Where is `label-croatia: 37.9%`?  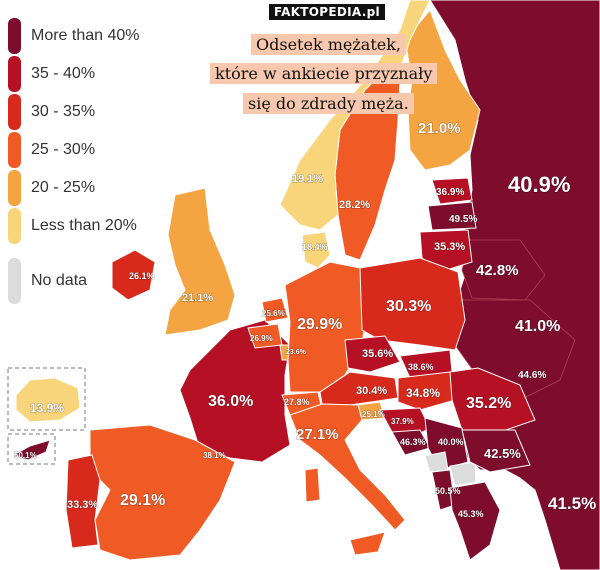 label-croatia: 37.9% is located at coordinates (402, 421).